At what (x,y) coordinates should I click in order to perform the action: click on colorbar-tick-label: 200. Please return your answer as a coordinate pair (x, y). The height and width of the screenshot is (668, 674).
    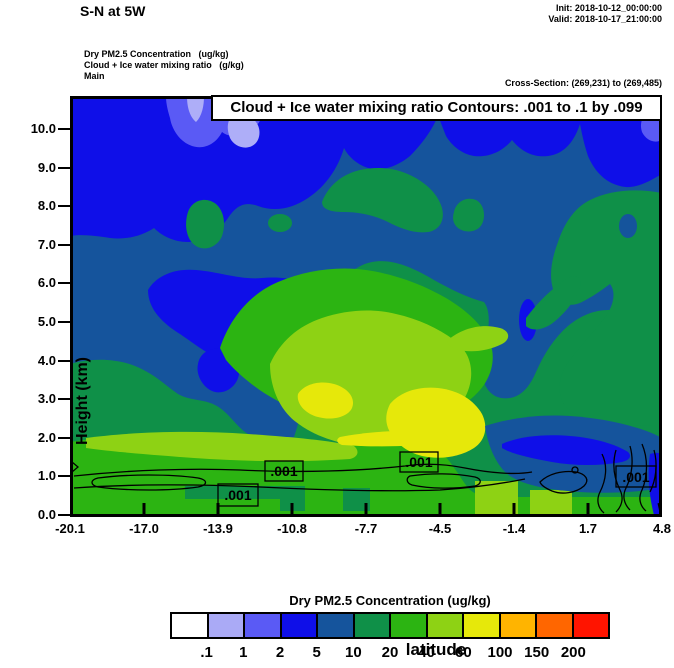
    Looking at the image, I should click on (573, 652).